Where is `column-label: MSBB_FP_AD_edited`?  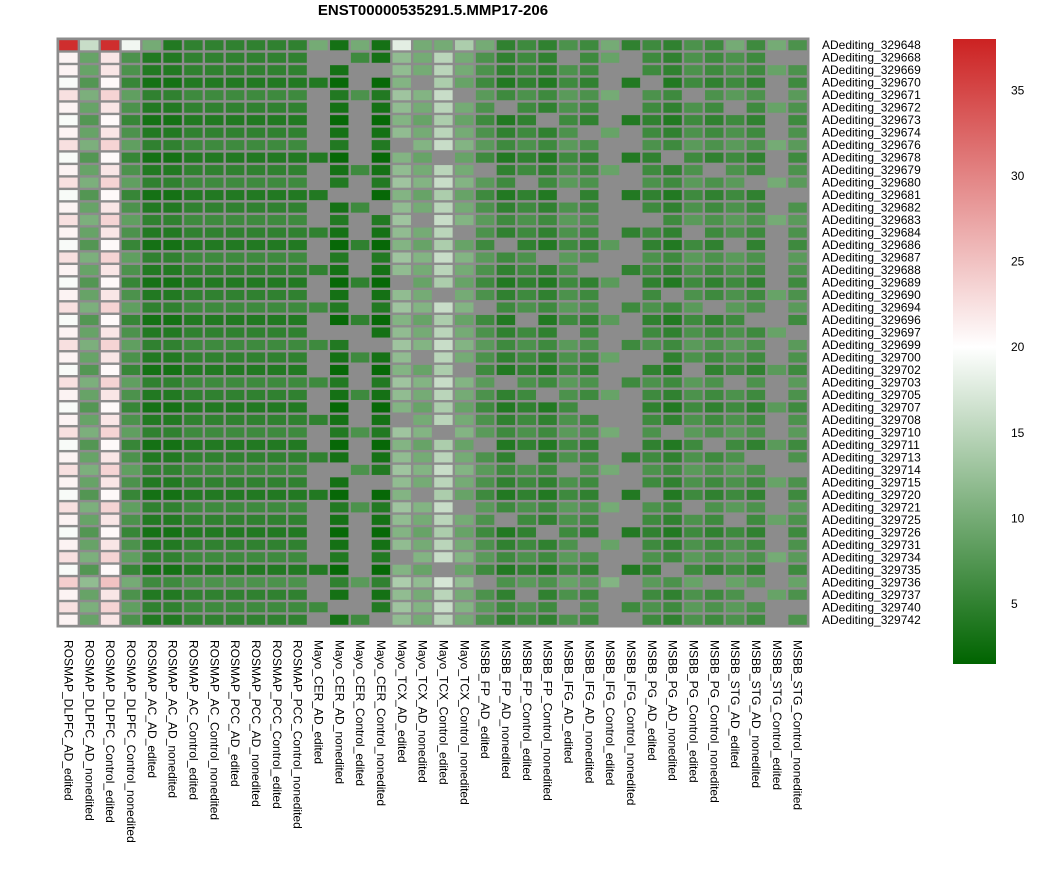
column-label: MSBB_FP_AD_edited is located at coordinates (485, 699).